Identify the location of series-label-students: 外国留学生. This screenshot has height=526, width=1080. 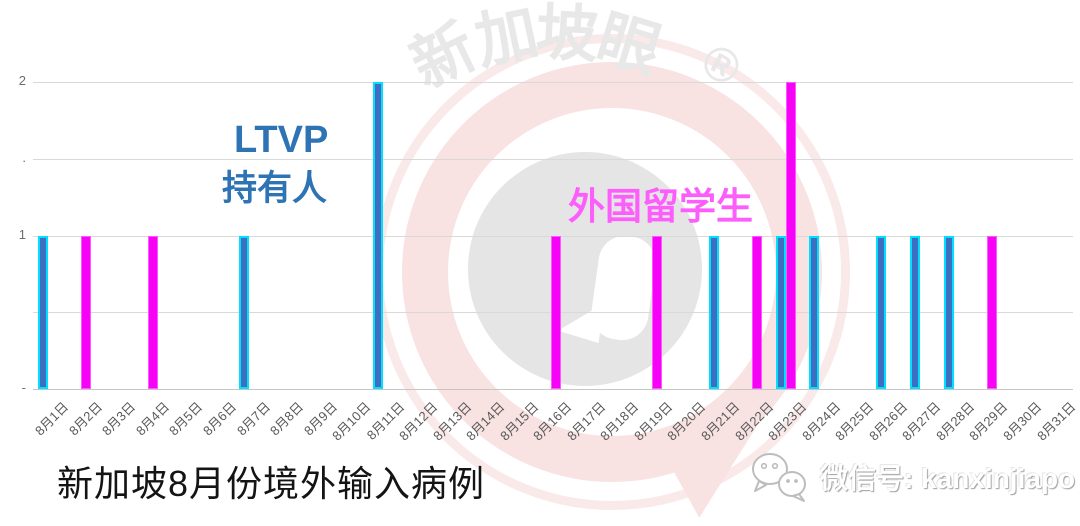
(660, 206).